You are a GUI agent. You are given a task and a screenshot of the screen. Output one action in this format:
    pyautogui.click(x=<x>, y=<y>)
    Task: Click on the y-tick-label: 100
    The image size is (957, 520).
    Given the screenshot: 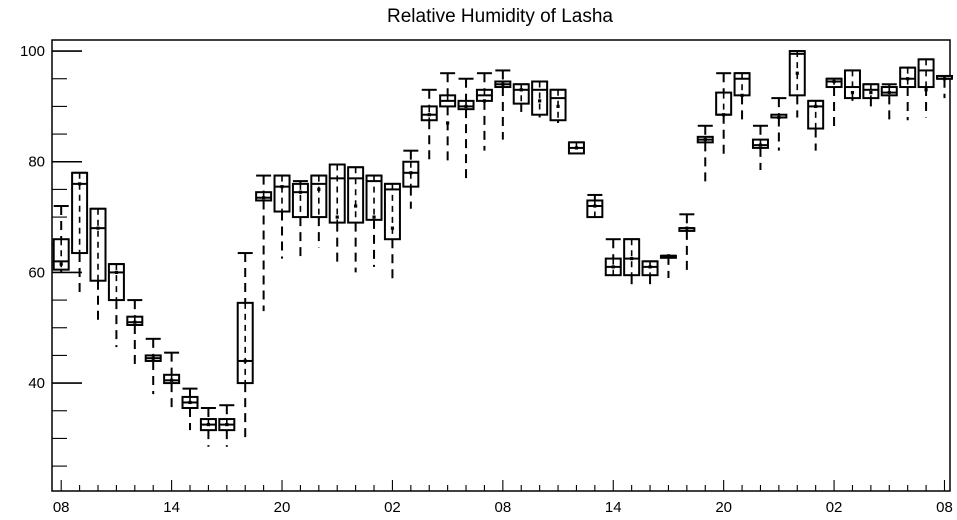 What is the action you would take?
    pyautogui.click(x=32, y=51)
    